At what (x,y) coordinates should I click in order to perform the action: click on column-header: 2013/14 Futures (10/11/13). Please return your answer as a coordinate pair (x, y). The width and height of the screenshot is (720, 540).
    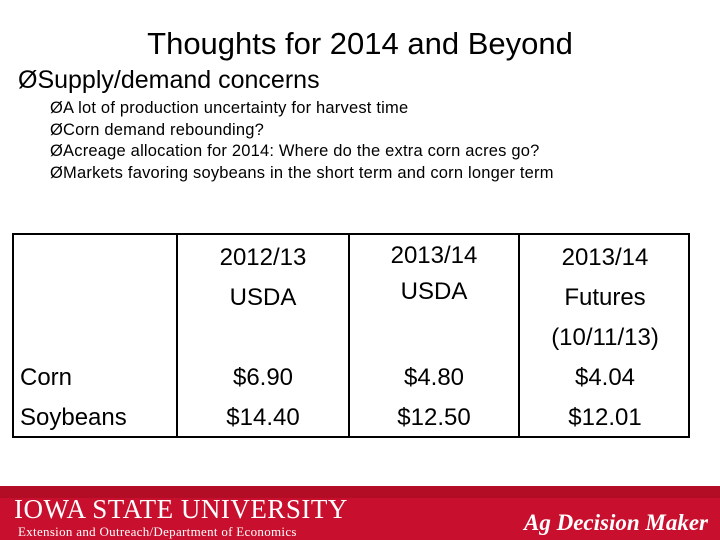
    Looking at the image, I should click on (605, 297).